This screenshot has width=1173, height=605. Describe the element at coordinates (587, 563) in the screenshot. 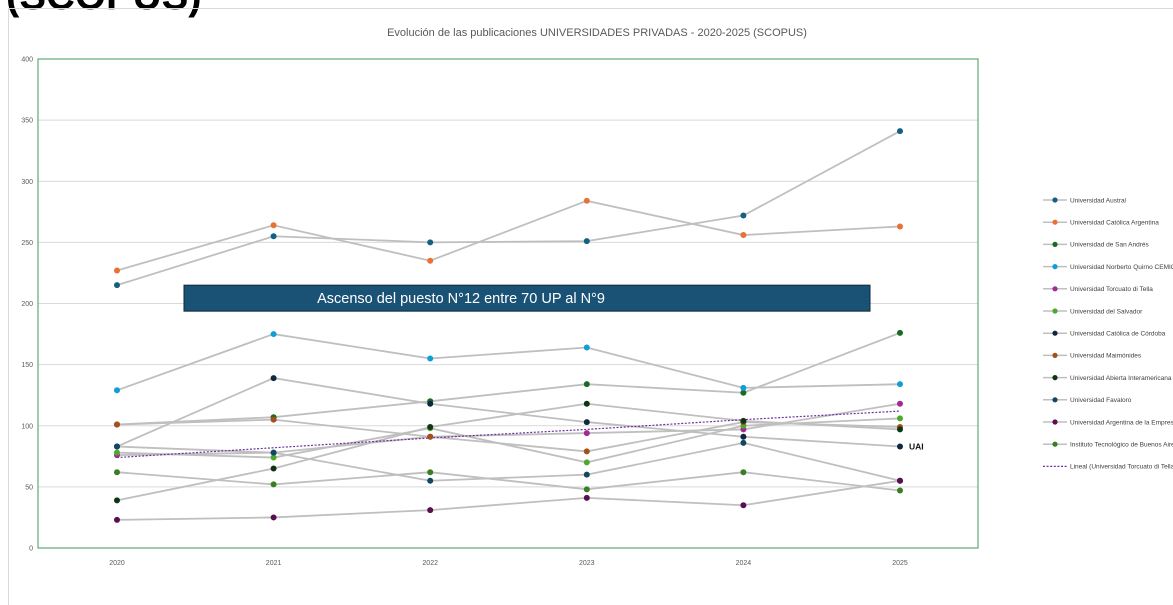

I see `x-tick-label: 2023` at that location.